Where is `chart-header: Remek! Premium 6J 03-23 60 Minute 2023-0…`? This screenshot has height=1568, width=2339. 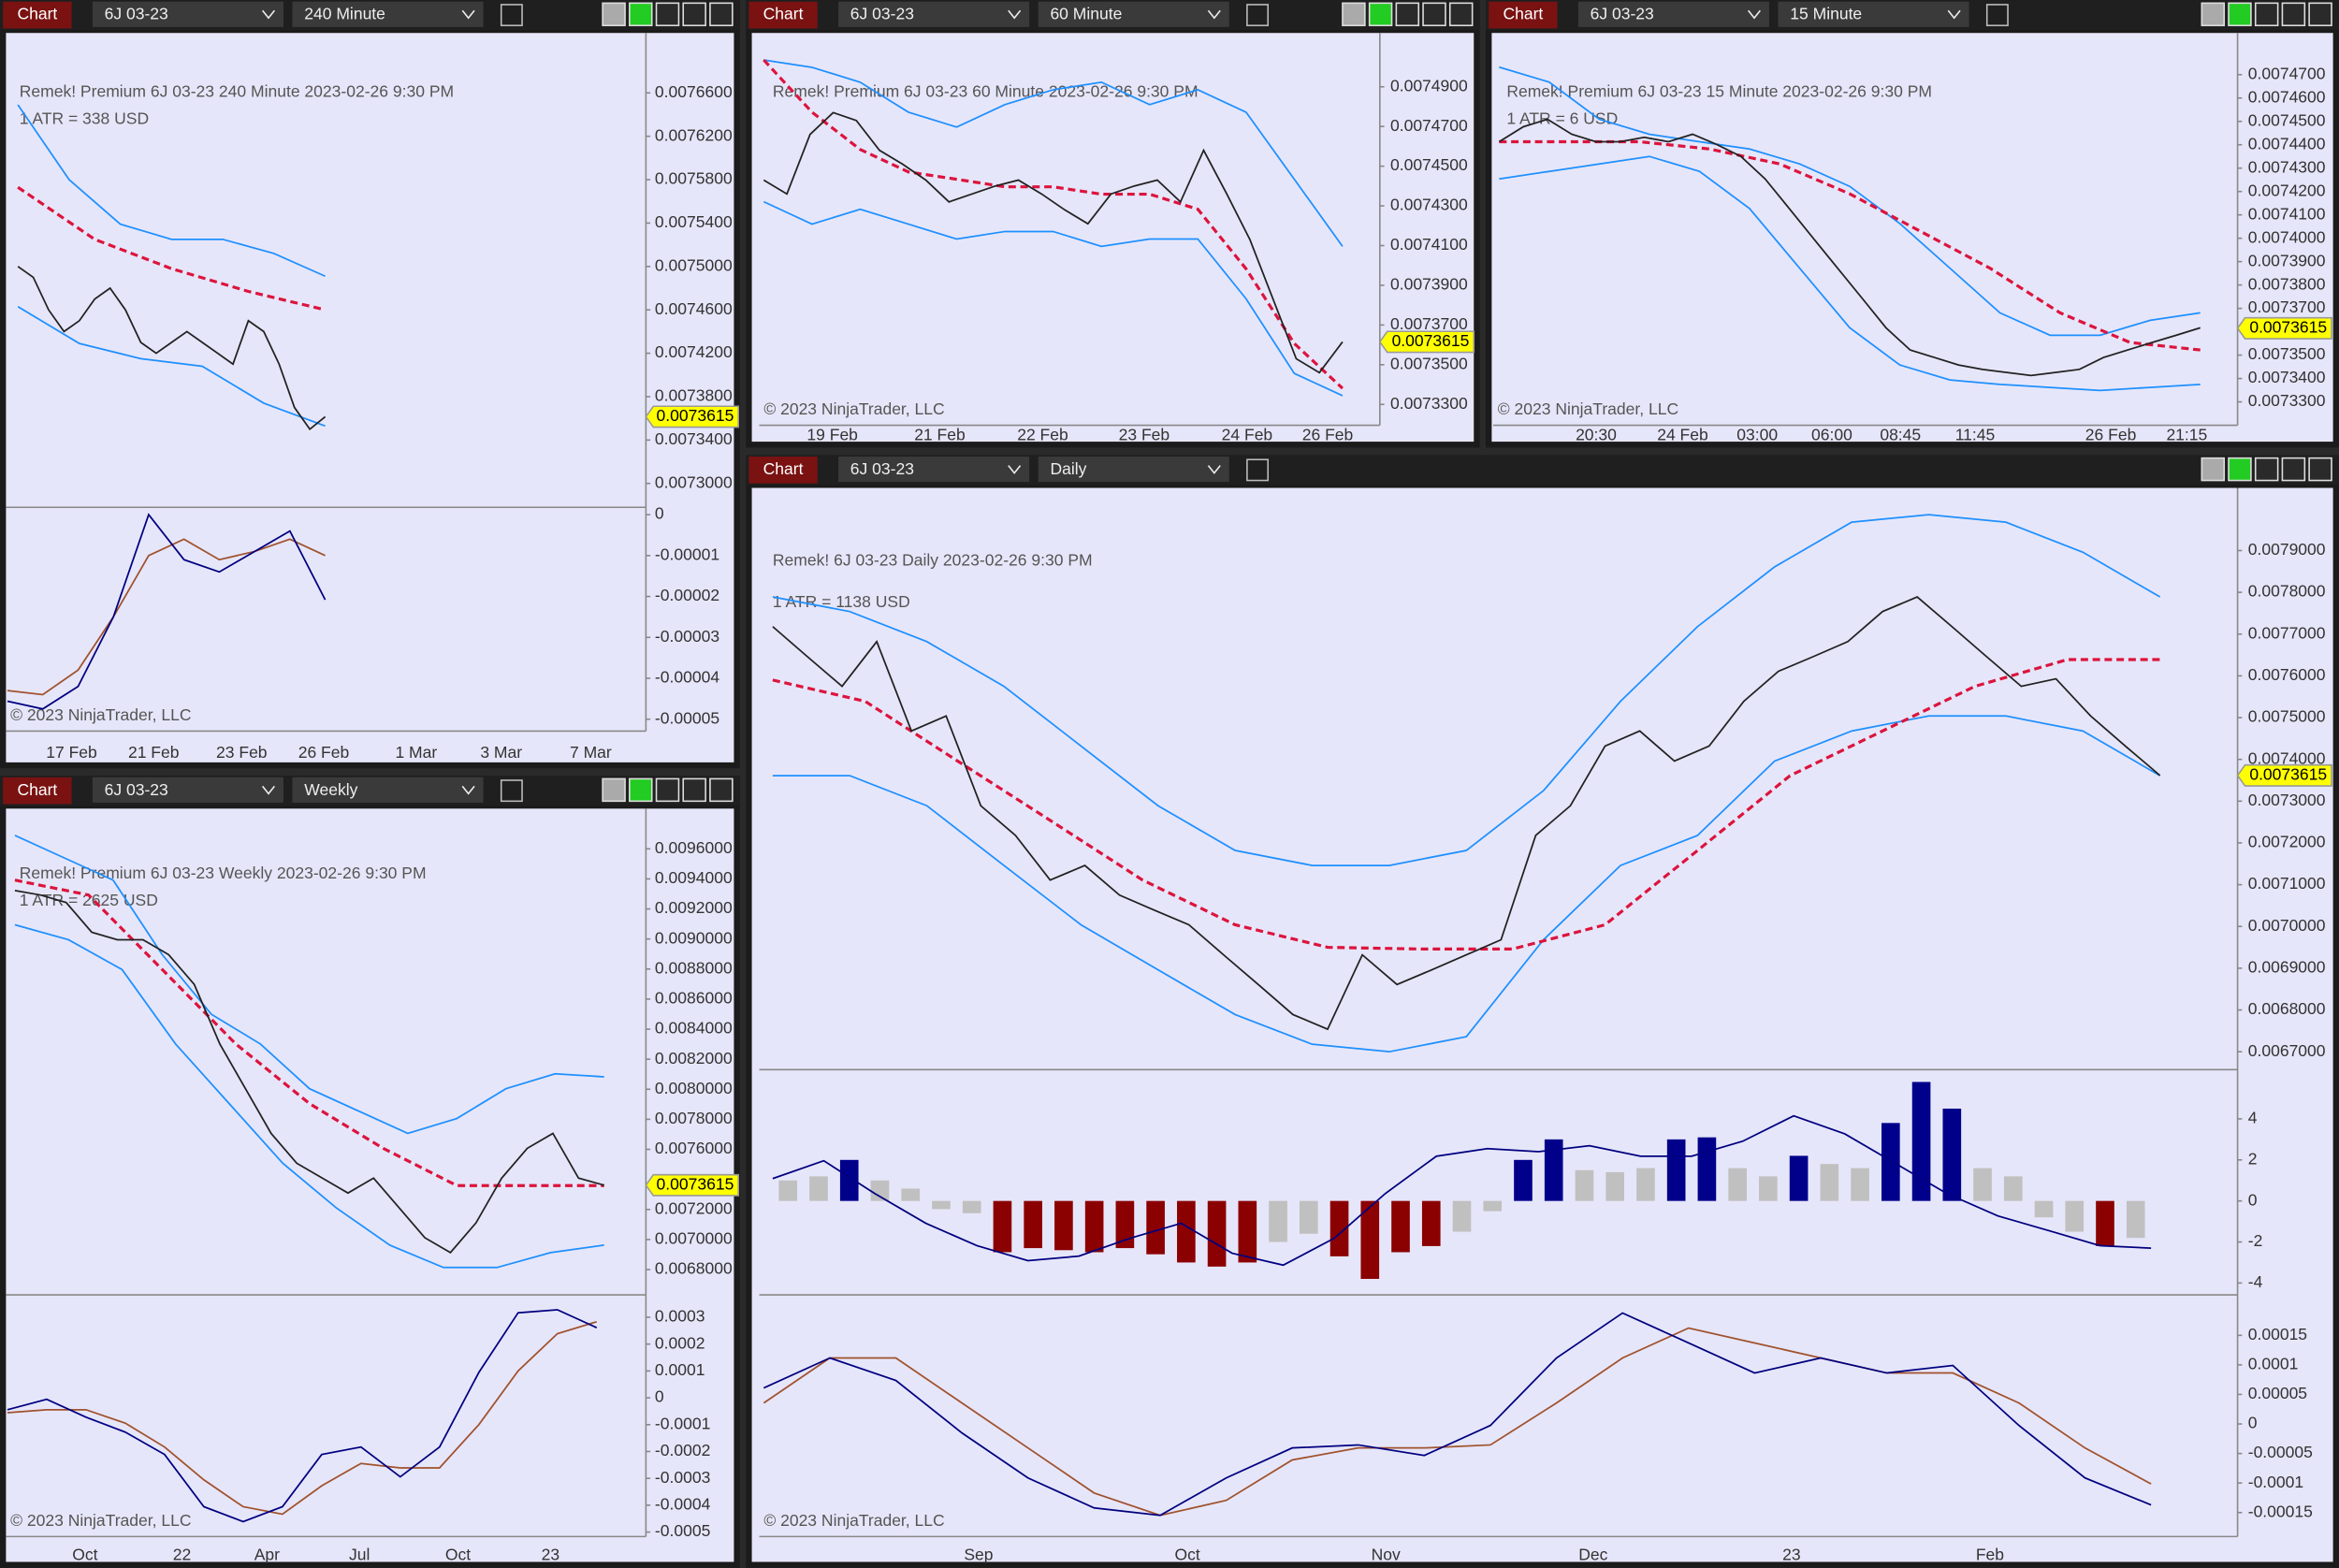
chart-header: Remek! Premium 6J 03-23 60 Minute 2023-0… is located at coordinates (986, 92).